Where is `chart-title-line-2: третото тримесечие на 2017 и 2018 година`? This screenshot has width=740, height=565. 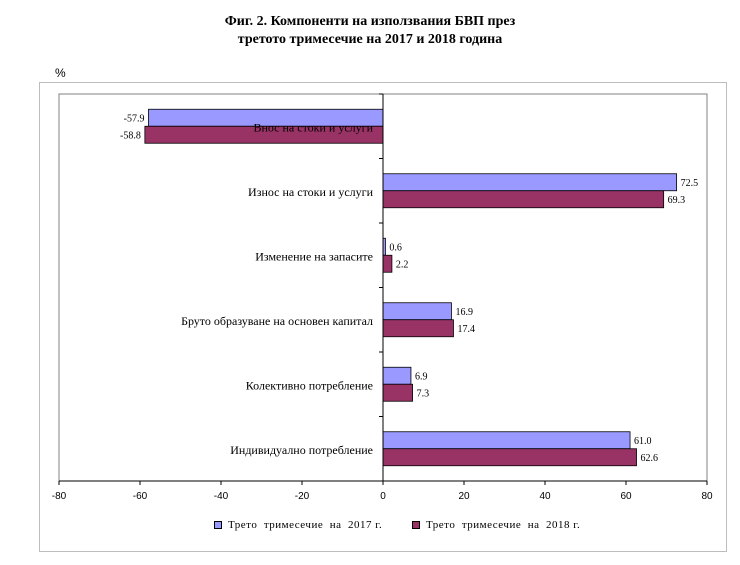
chart-title-line-2: третото тримесечие на 2017 и 2018 година is located at coordinates (370, 39).